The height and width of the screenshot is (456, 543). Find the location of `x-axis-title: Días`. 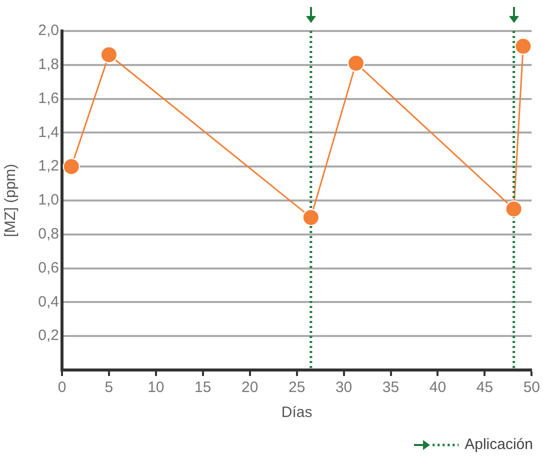

x-axis-title: Días is located at coordinates (296, 413).